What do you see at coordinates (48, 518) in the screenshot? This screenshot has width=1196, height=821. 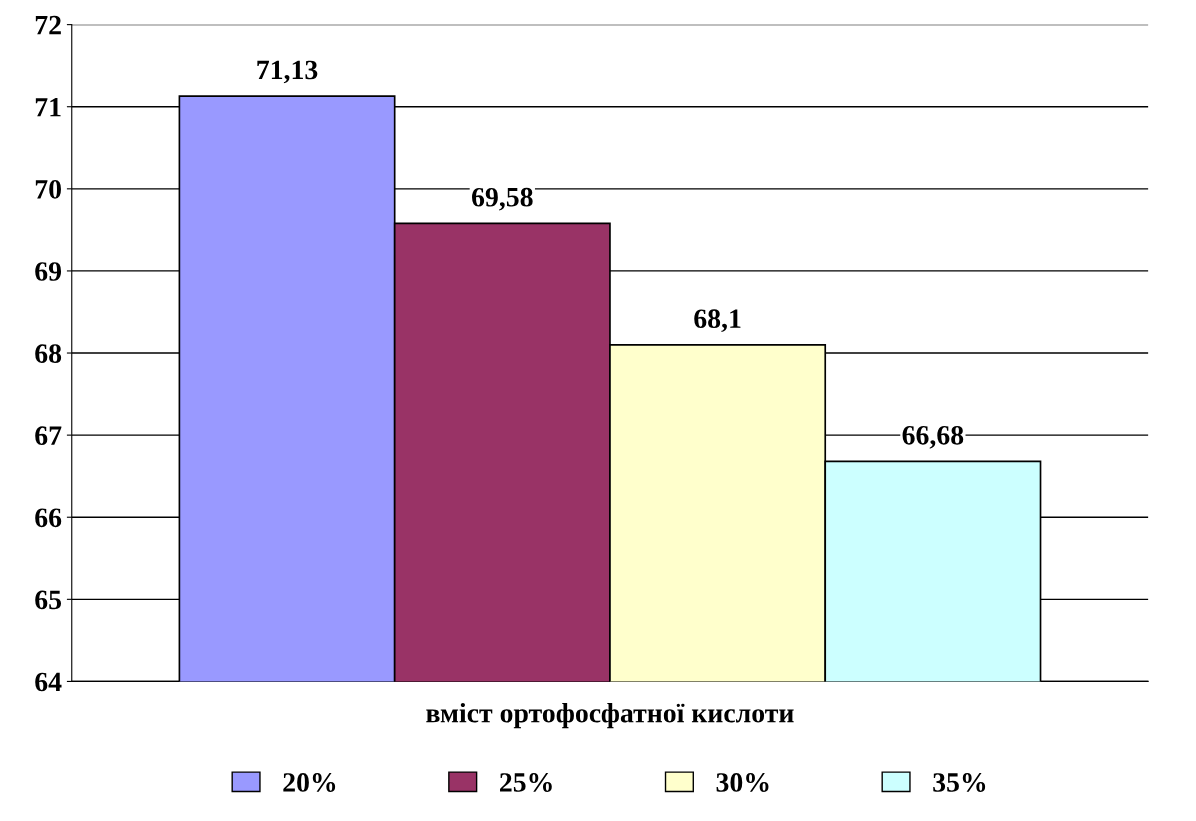 I see `y-tick-label: 66` at bounding box center [48, 518].